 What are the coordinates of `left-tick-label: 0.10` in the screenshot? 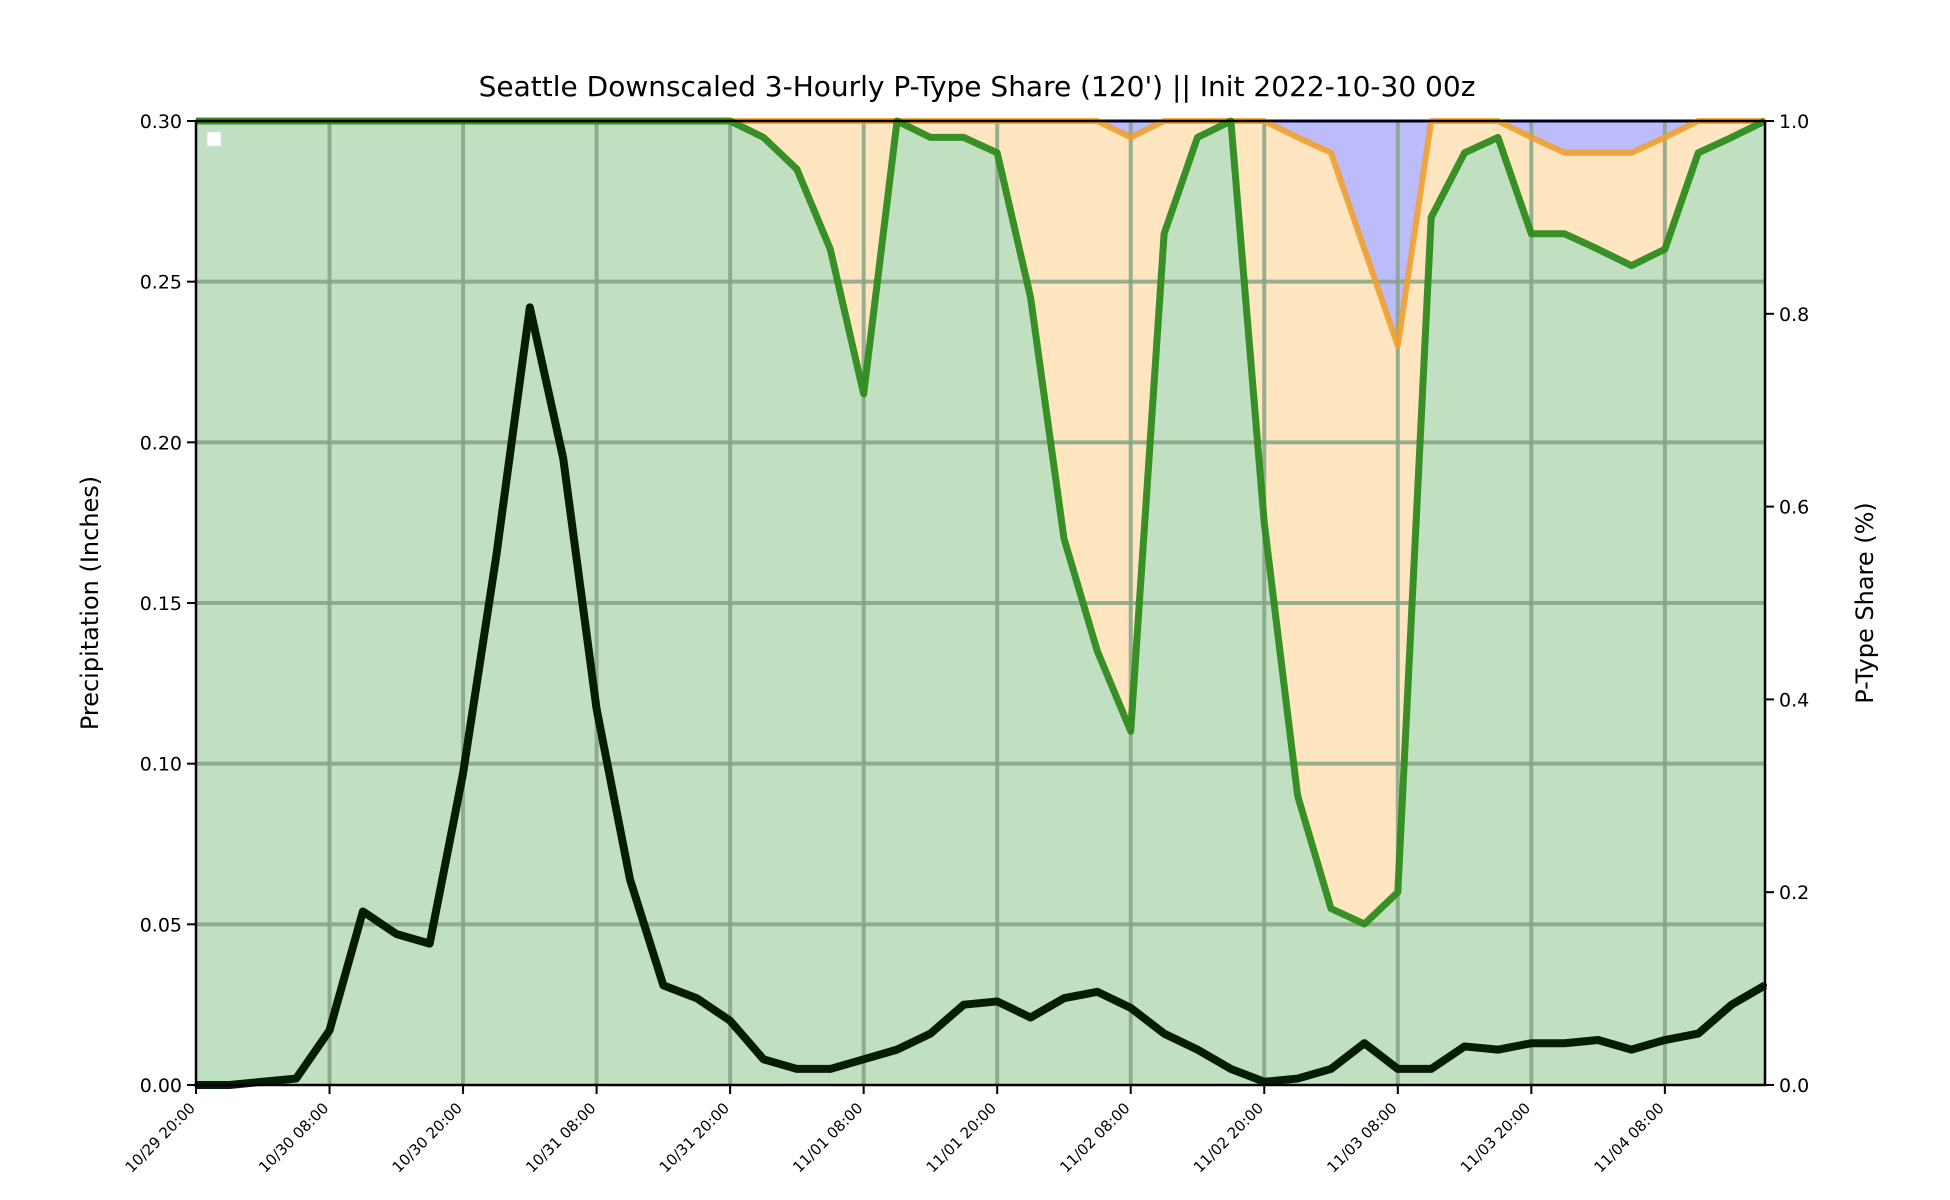 It's located at (161, 765).